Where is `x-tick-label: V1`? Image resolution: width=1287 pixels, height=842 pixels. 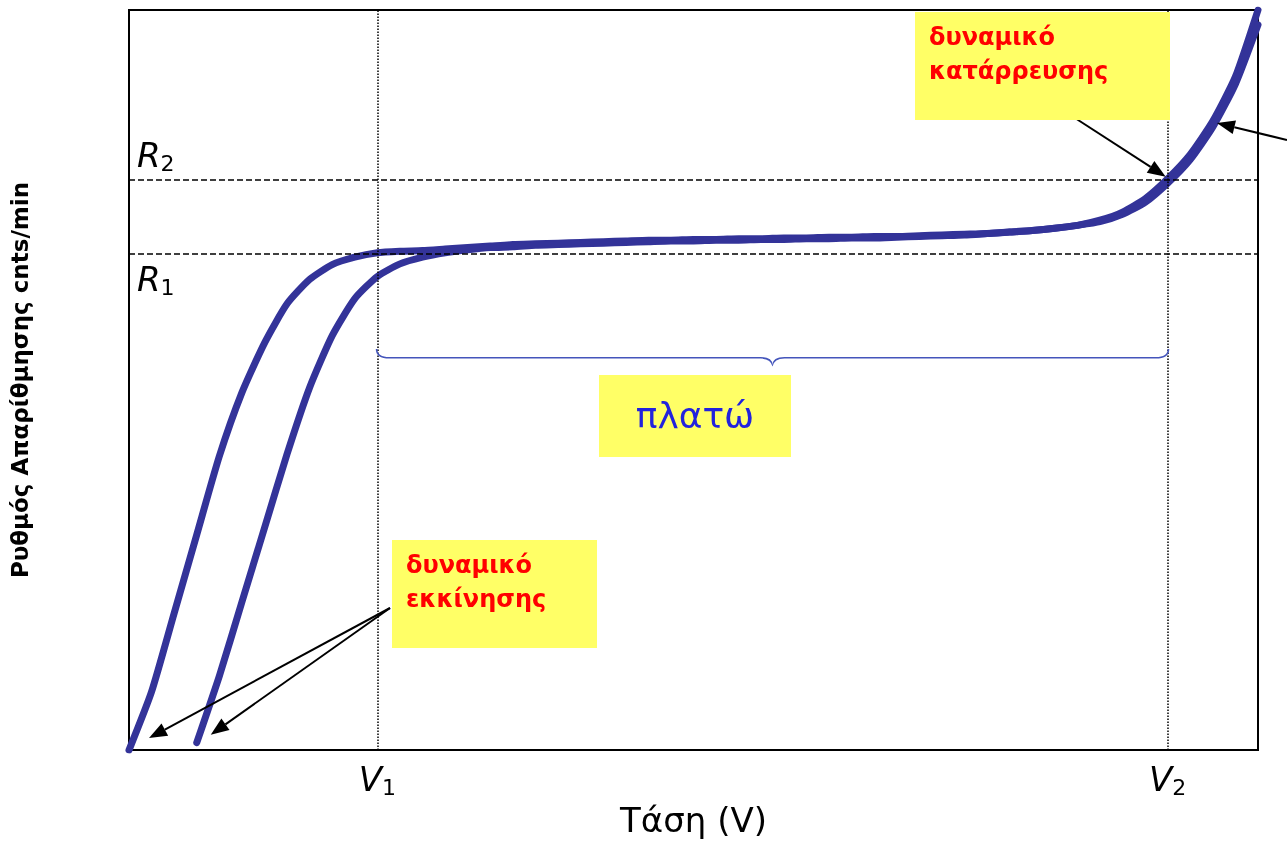
x-tick-label: V1 is located at coordinates (377, 779).